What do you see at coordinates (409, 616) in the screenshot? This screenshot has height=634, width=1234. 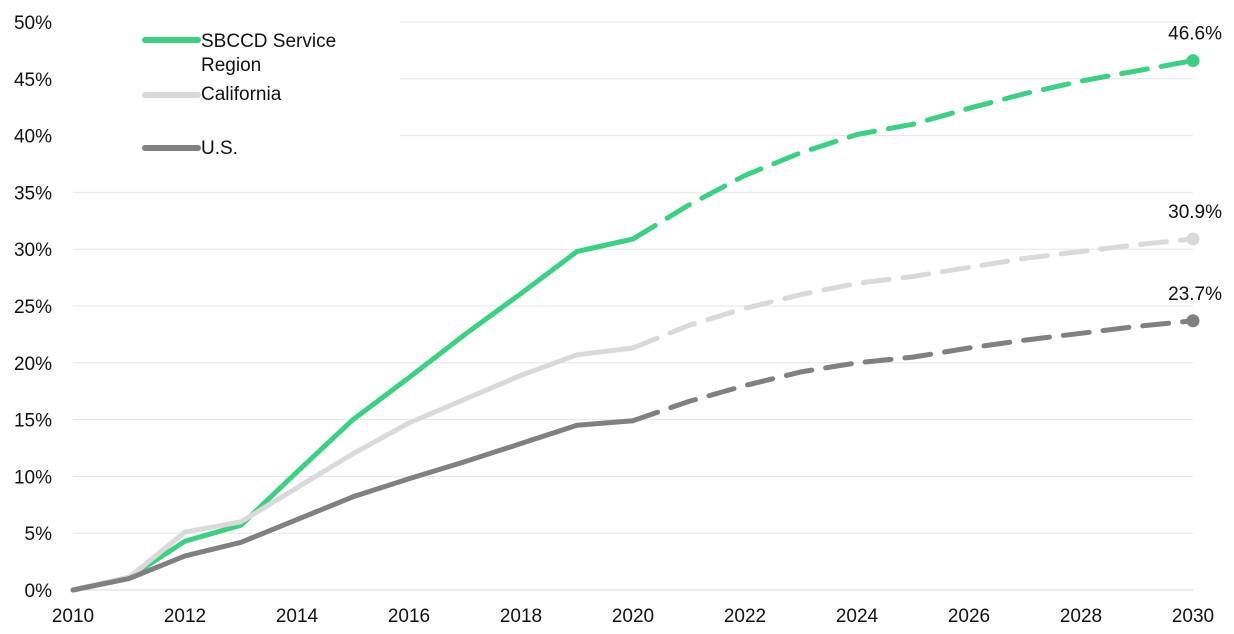 I see `x-tick-label: 2016` at bounding box center [409, 616].